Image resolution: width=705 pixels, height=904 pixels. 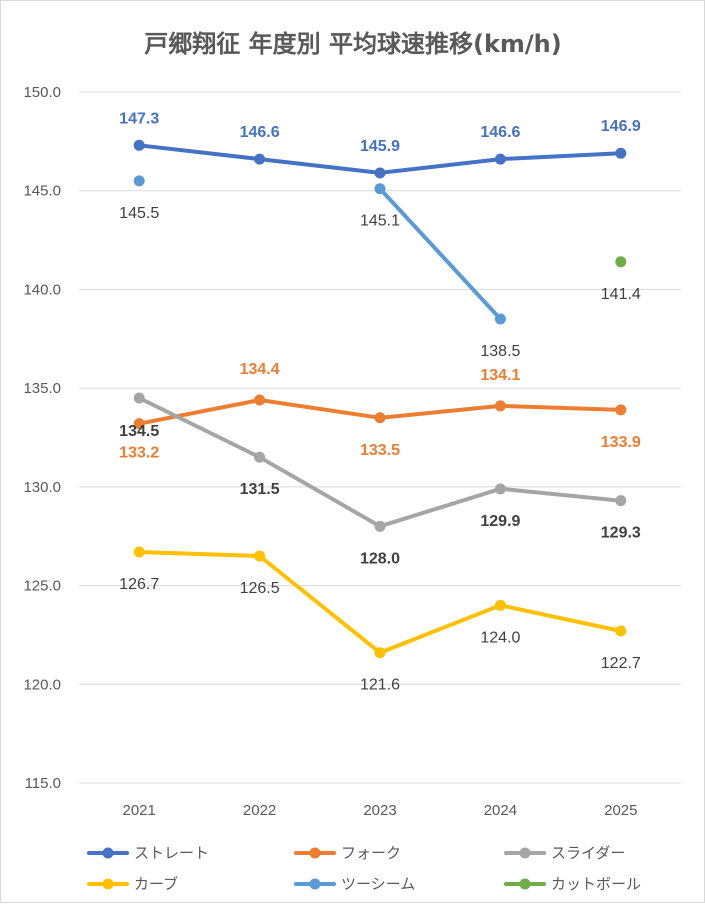 What do you see at coordinates (260, 588) in the screenshot?
I see `series-4-data-label: 126.5` at bounding box center [260, 588].